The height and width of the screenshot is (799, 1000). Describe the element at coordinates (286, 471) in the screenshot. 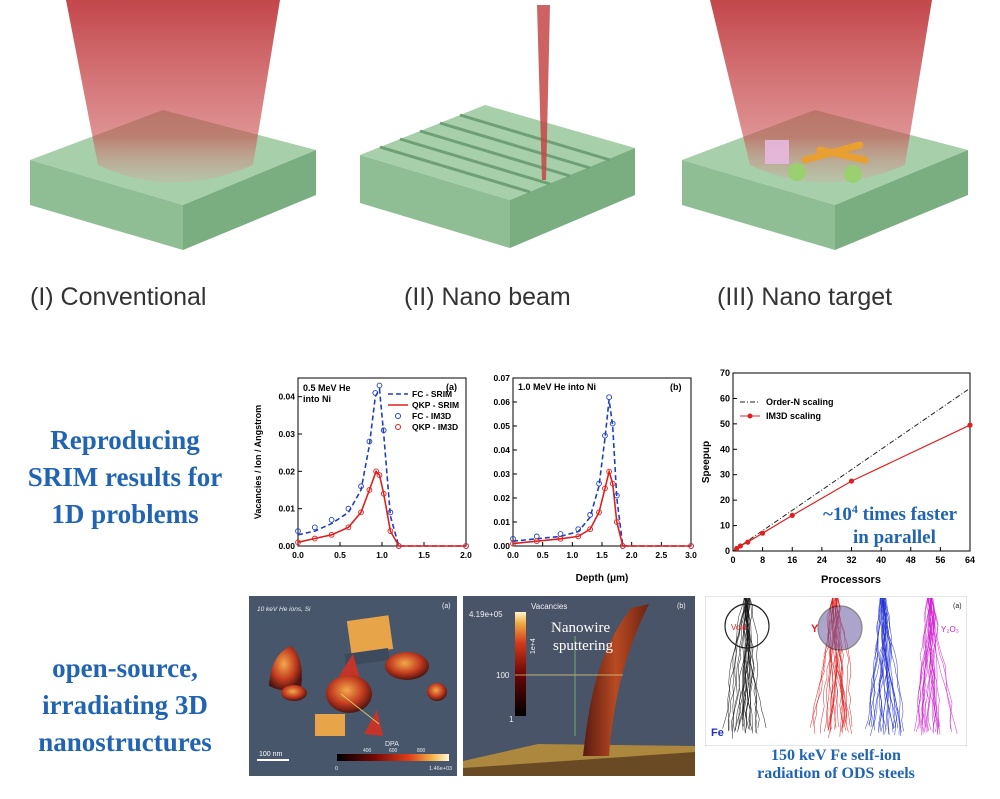

I see `plot-a-ytick-label: 0.02` at that location.